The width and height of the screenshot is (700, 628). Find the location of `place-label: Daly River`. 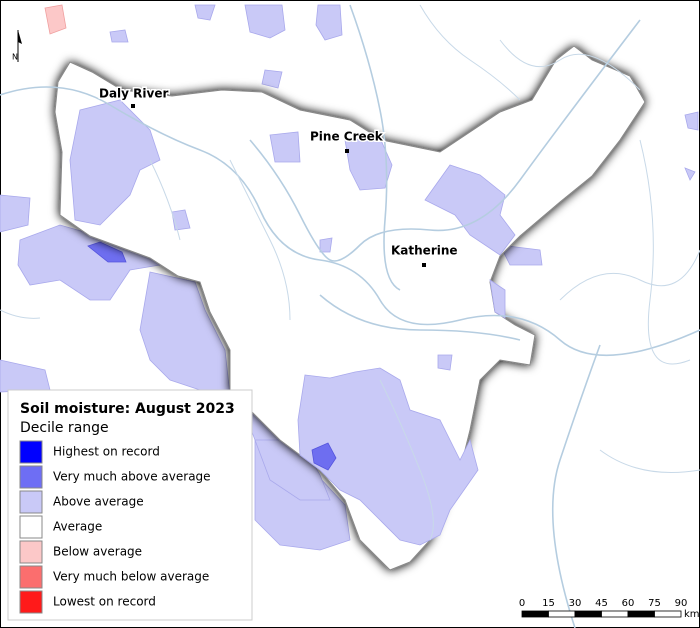

place-label: Daly River is located at coordinates (133, 94).